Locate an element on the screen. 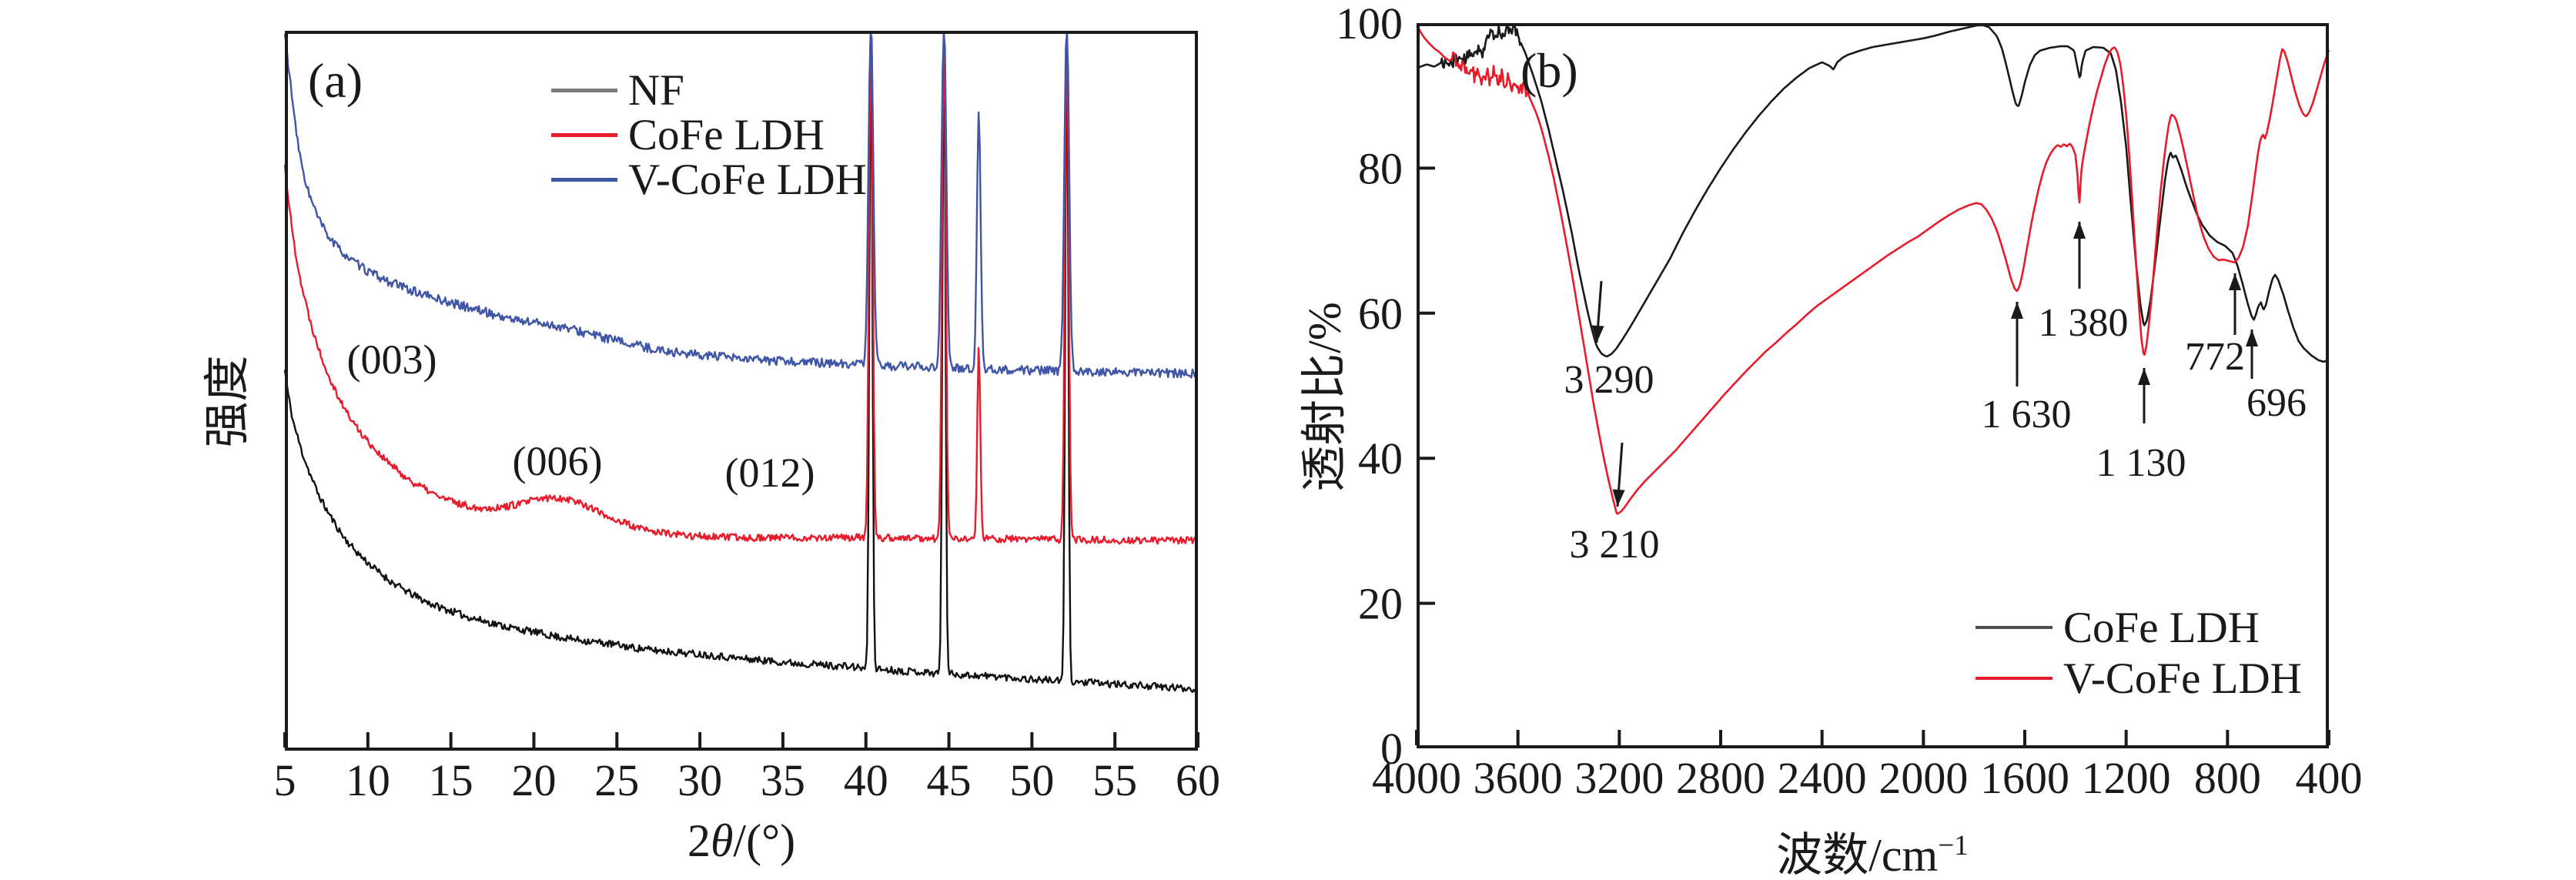  peak-label-006: (006) is located at coordinates (557, 461).